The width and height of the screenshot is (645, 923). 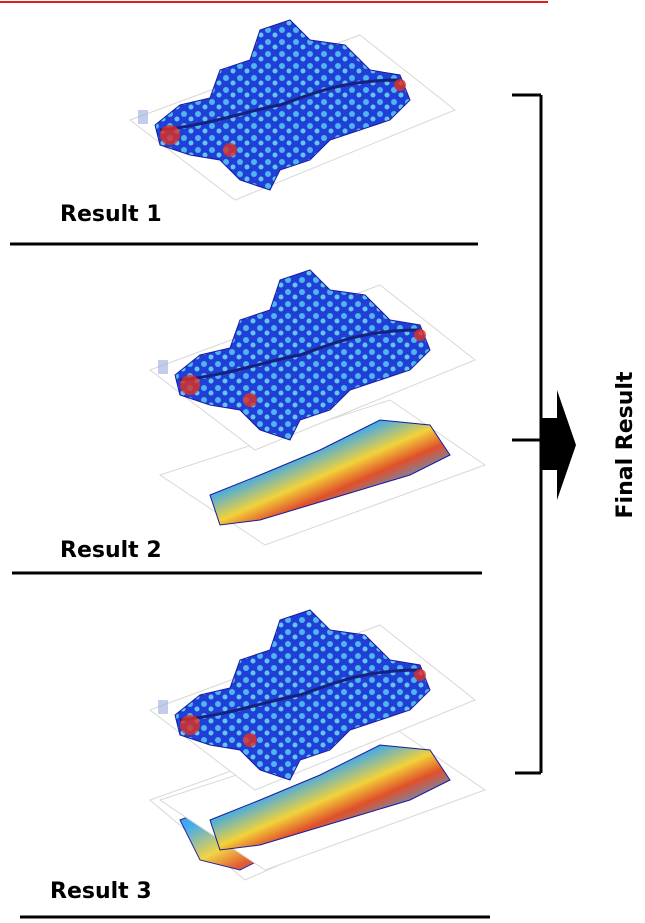 I want to click on bracket, so click(x=527, y=434).